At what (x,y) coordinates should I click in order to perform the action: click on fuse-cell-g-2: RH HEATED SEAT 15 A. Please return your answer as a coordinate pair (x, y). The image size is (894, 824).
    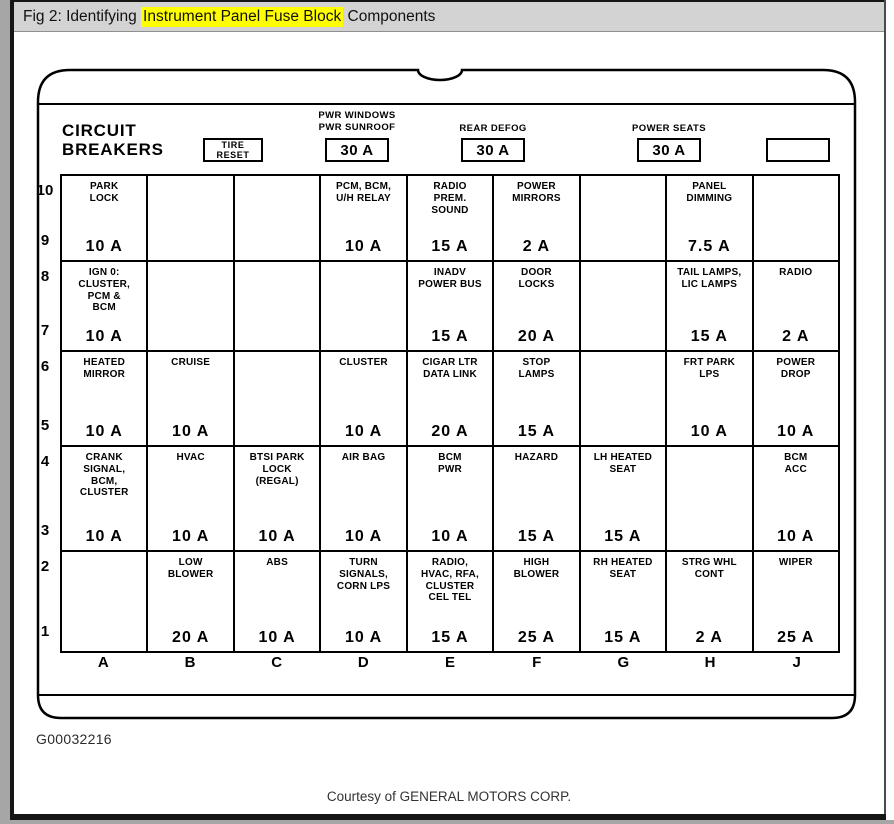
    Looking at the image, I should click on (624, 602).